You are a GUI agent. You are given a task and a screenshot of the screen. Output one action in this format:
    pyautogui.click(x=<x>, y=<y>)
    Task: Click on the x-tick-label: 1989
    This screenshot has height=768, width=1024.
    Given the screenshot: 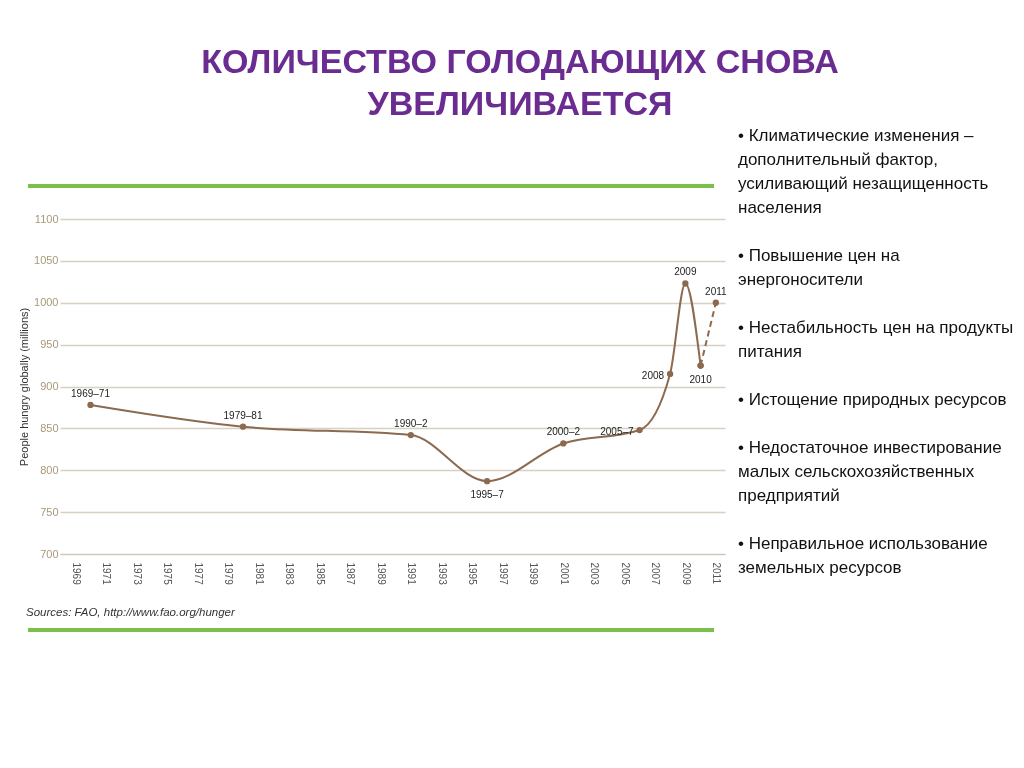 What is the action you would take?
    pyautogui.click(x=381, y=574)
    